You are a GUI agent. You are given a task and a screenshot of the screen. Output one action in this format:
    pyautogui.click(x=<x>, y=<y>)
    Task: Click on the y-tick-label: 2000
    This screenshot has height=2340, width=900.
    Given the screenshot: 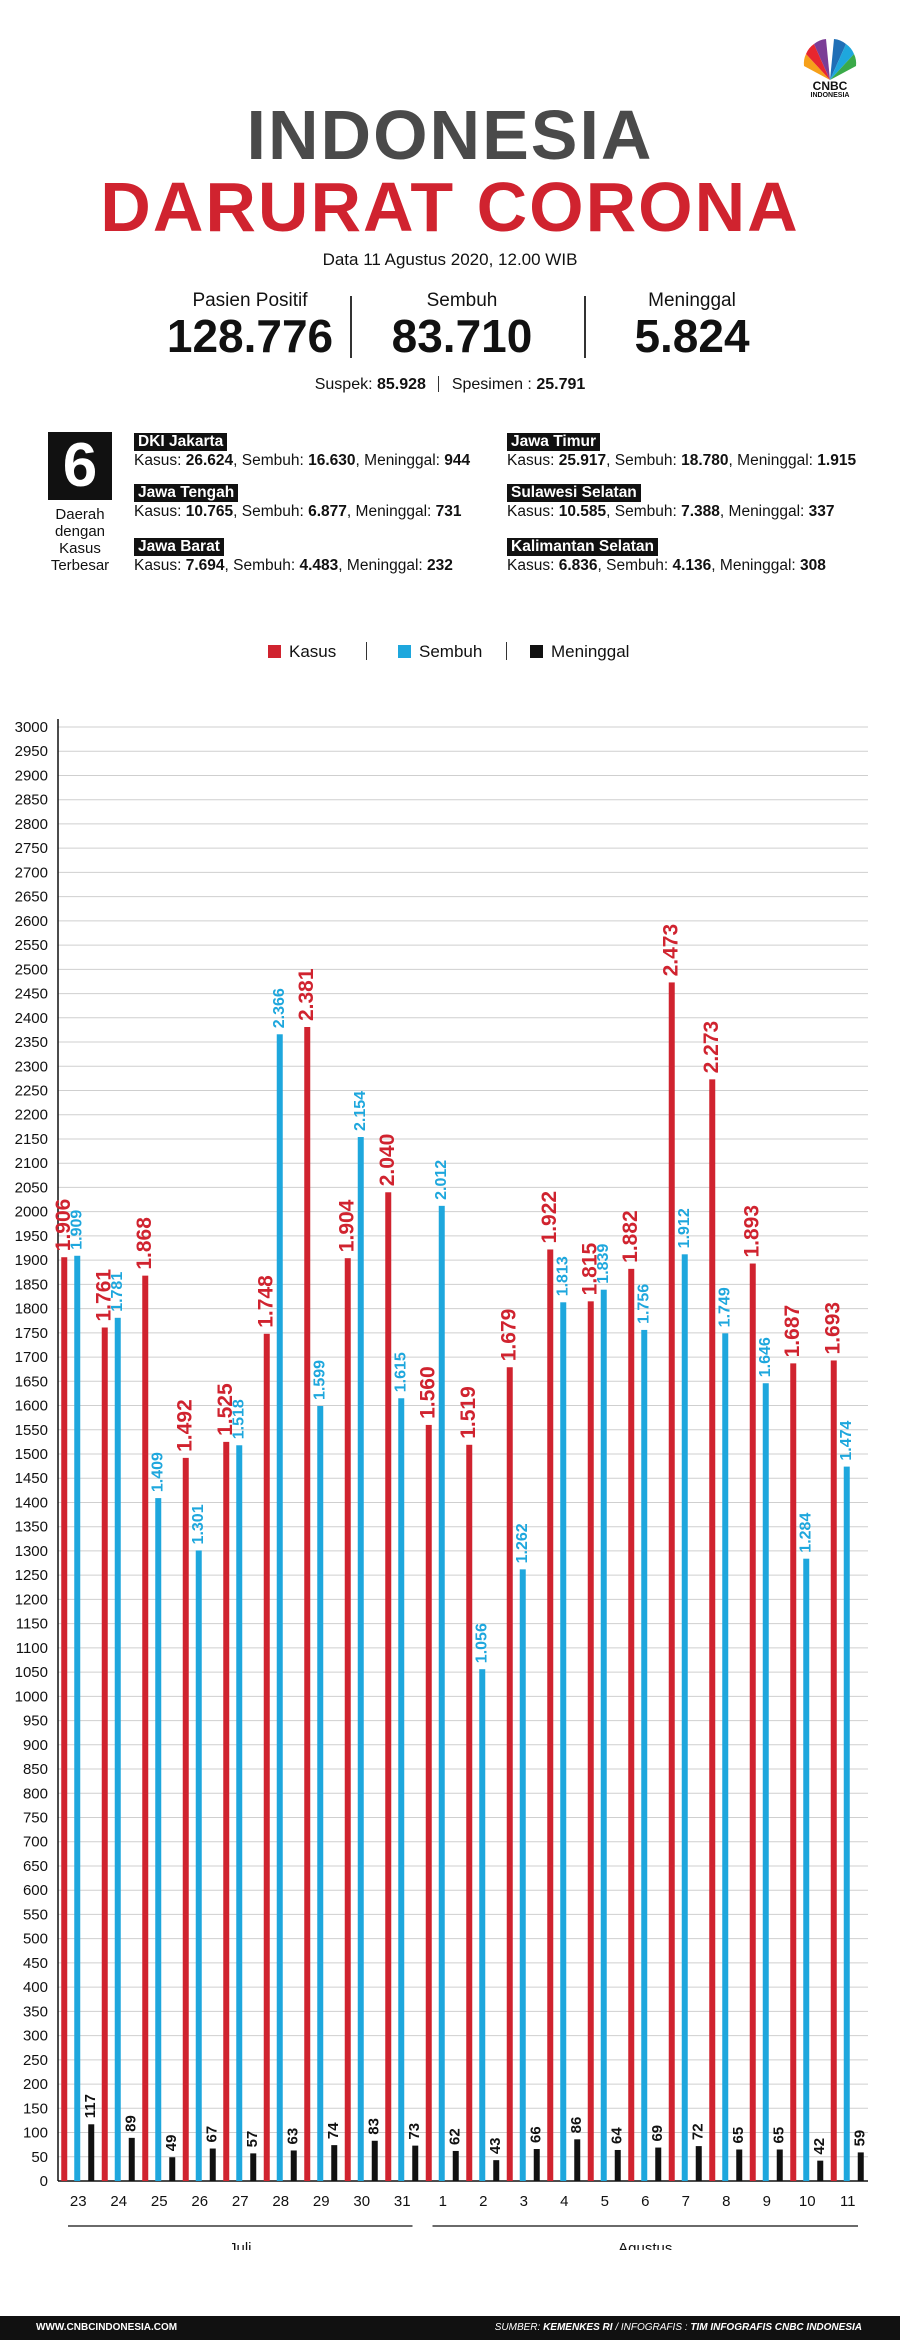 What is the action you would take?
    pyautogui.click(x=31, y=1212)
    